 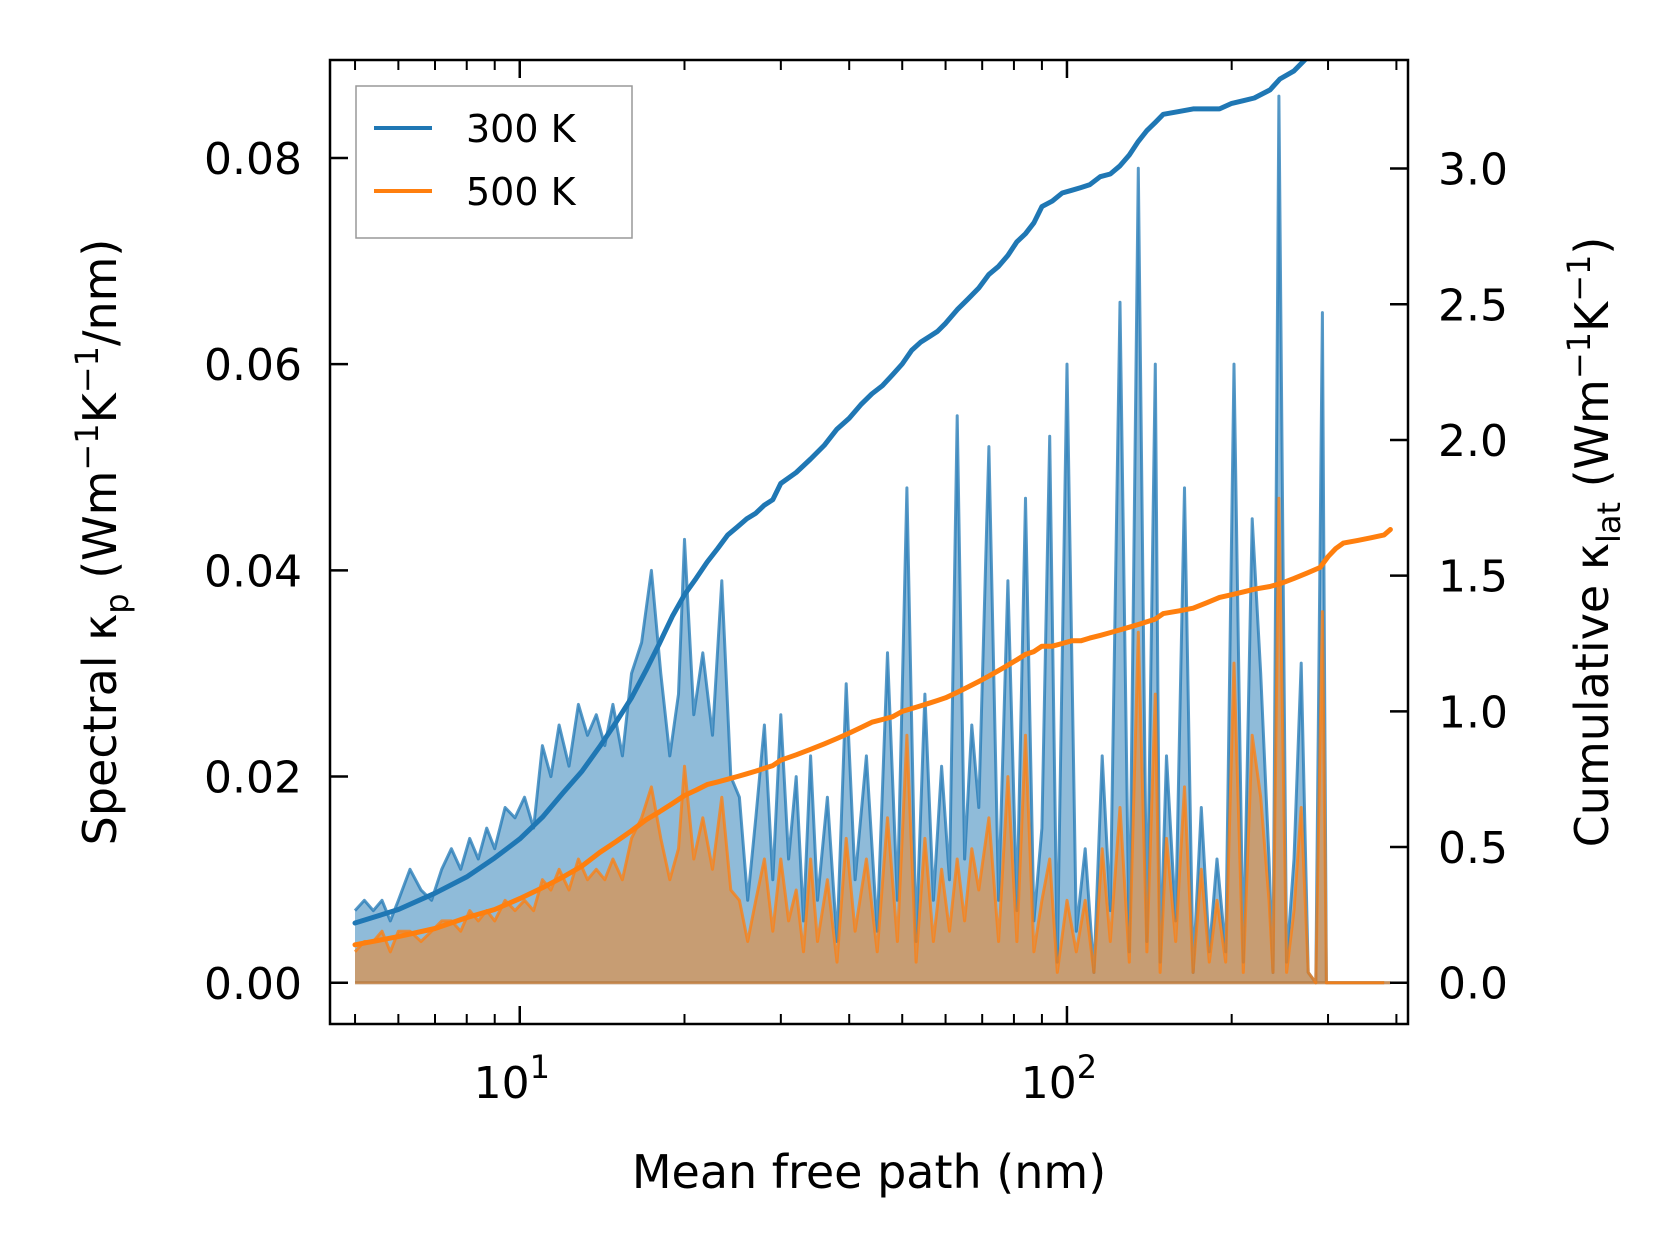 I want to click on right-y-title-mid: K, so click(x=1592, y=316).